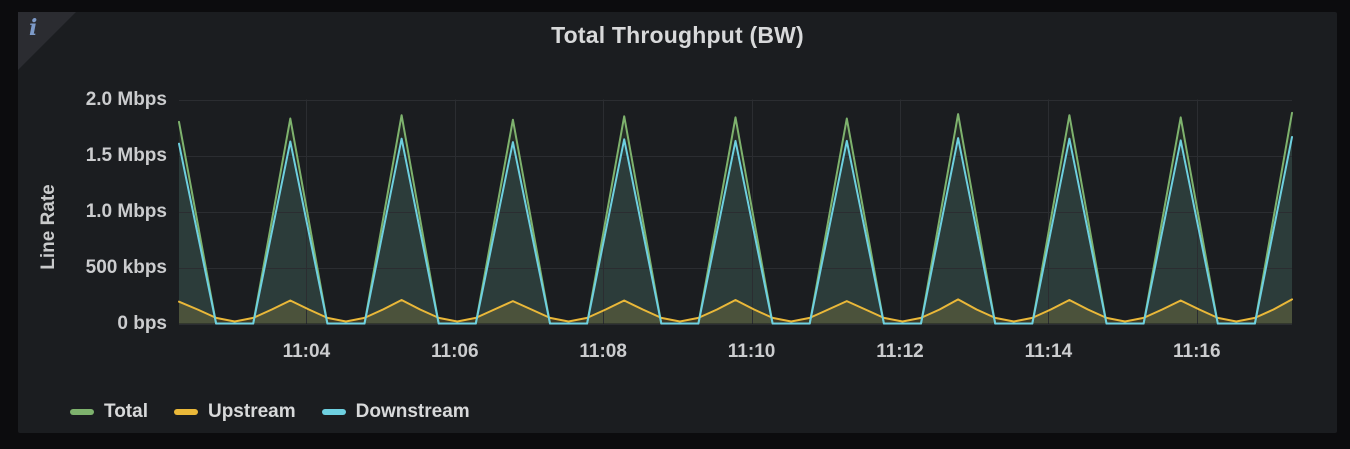 The width and height of the screenshot is (1350, 449). Describe the element at coordinates (33, 28) in the screenshot. I see `info-icon: i` at that location.